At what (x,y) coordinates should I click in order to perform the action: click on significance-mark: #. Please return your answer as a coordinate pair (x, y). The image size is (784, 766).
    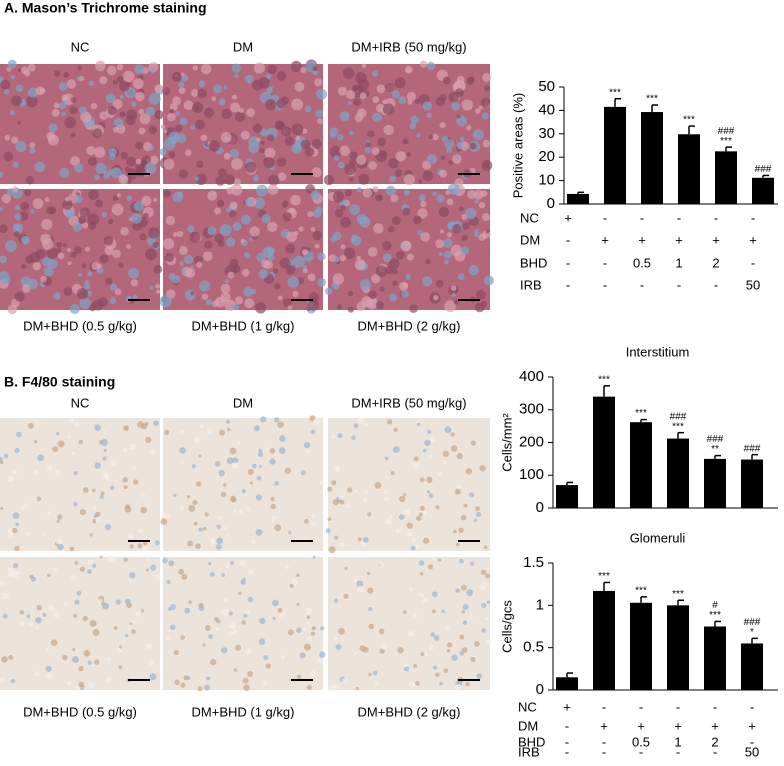
    Looking at the image, I should click on (715, 605).